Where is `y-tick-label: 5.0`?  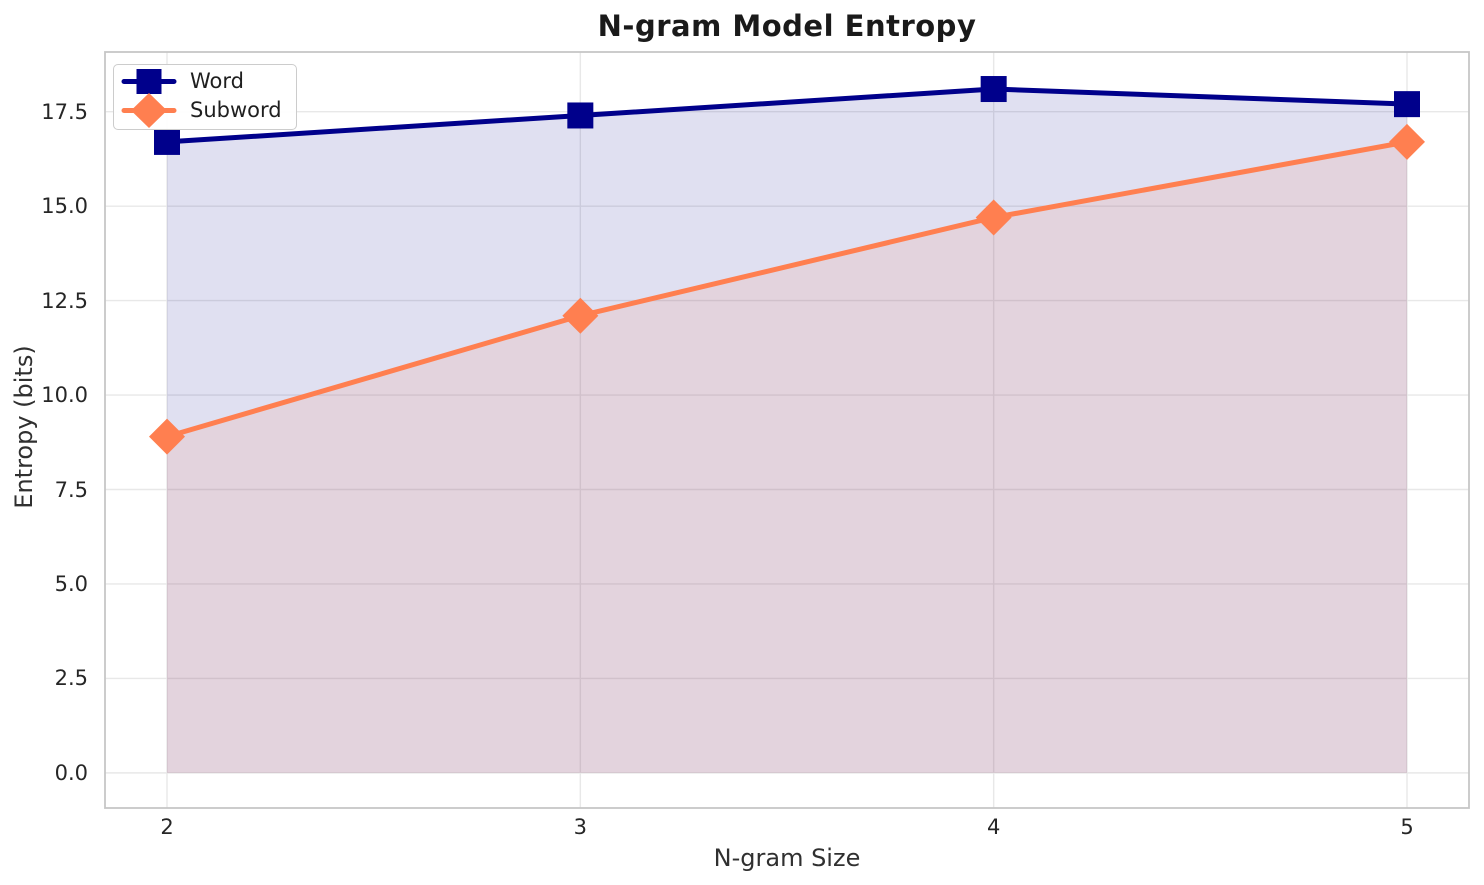
y-tick-label: 5.0 is located at coordinates (71, 583).